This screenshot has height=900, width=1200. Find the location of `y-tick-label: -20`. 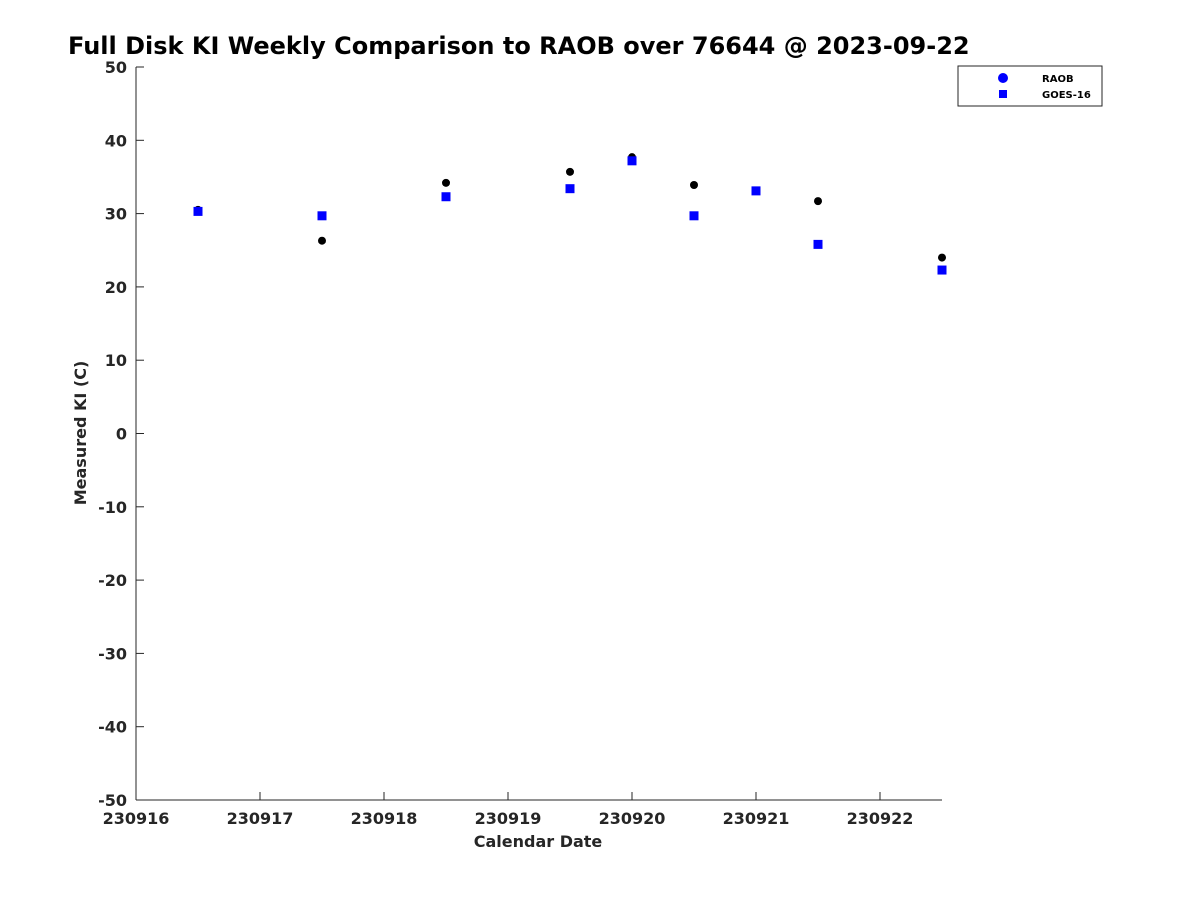

y-tick-label: -20 is located at coordinates (112, 580).